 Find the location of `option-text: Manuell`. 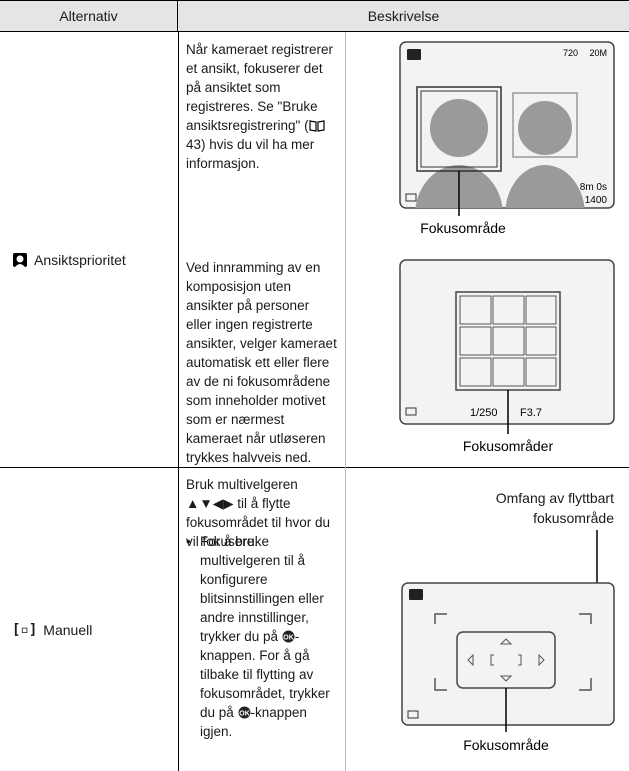

option-text: Manuell is located at coordinates (68, 630).